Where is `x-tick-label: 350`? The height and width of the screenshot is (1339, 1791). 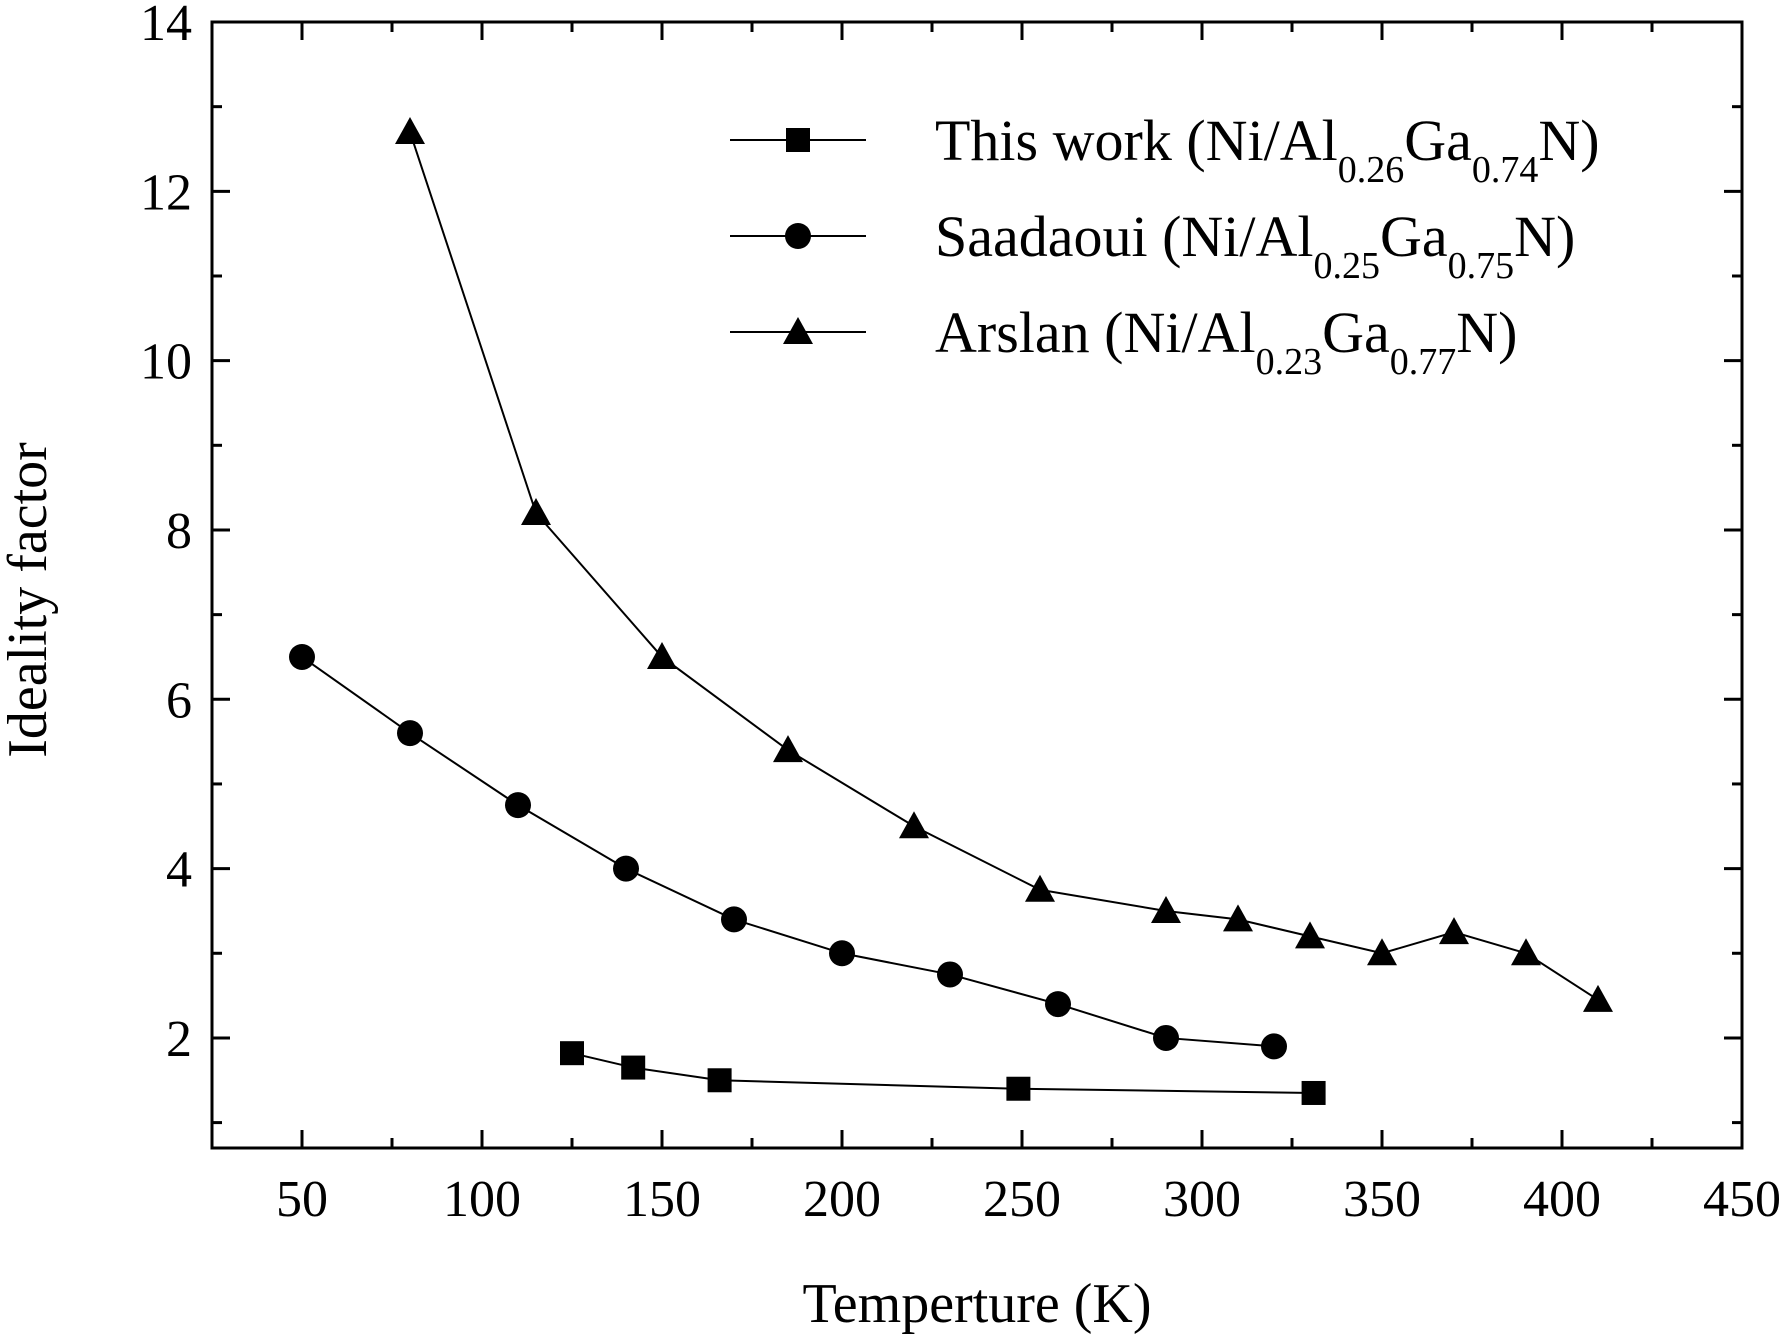 x-tick-label: 350 is located at coordinates (1382, 1199).